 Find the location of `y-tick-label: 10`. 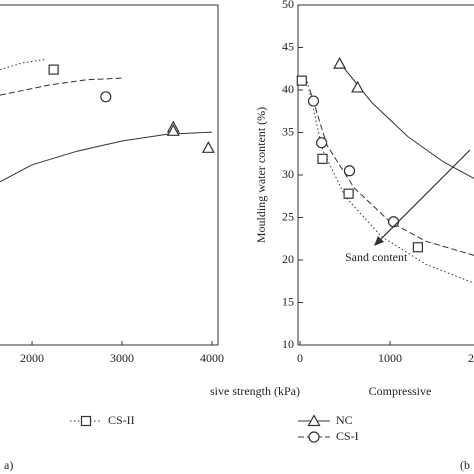

y-tick-label: 10 is located at coordinates (288, 344).